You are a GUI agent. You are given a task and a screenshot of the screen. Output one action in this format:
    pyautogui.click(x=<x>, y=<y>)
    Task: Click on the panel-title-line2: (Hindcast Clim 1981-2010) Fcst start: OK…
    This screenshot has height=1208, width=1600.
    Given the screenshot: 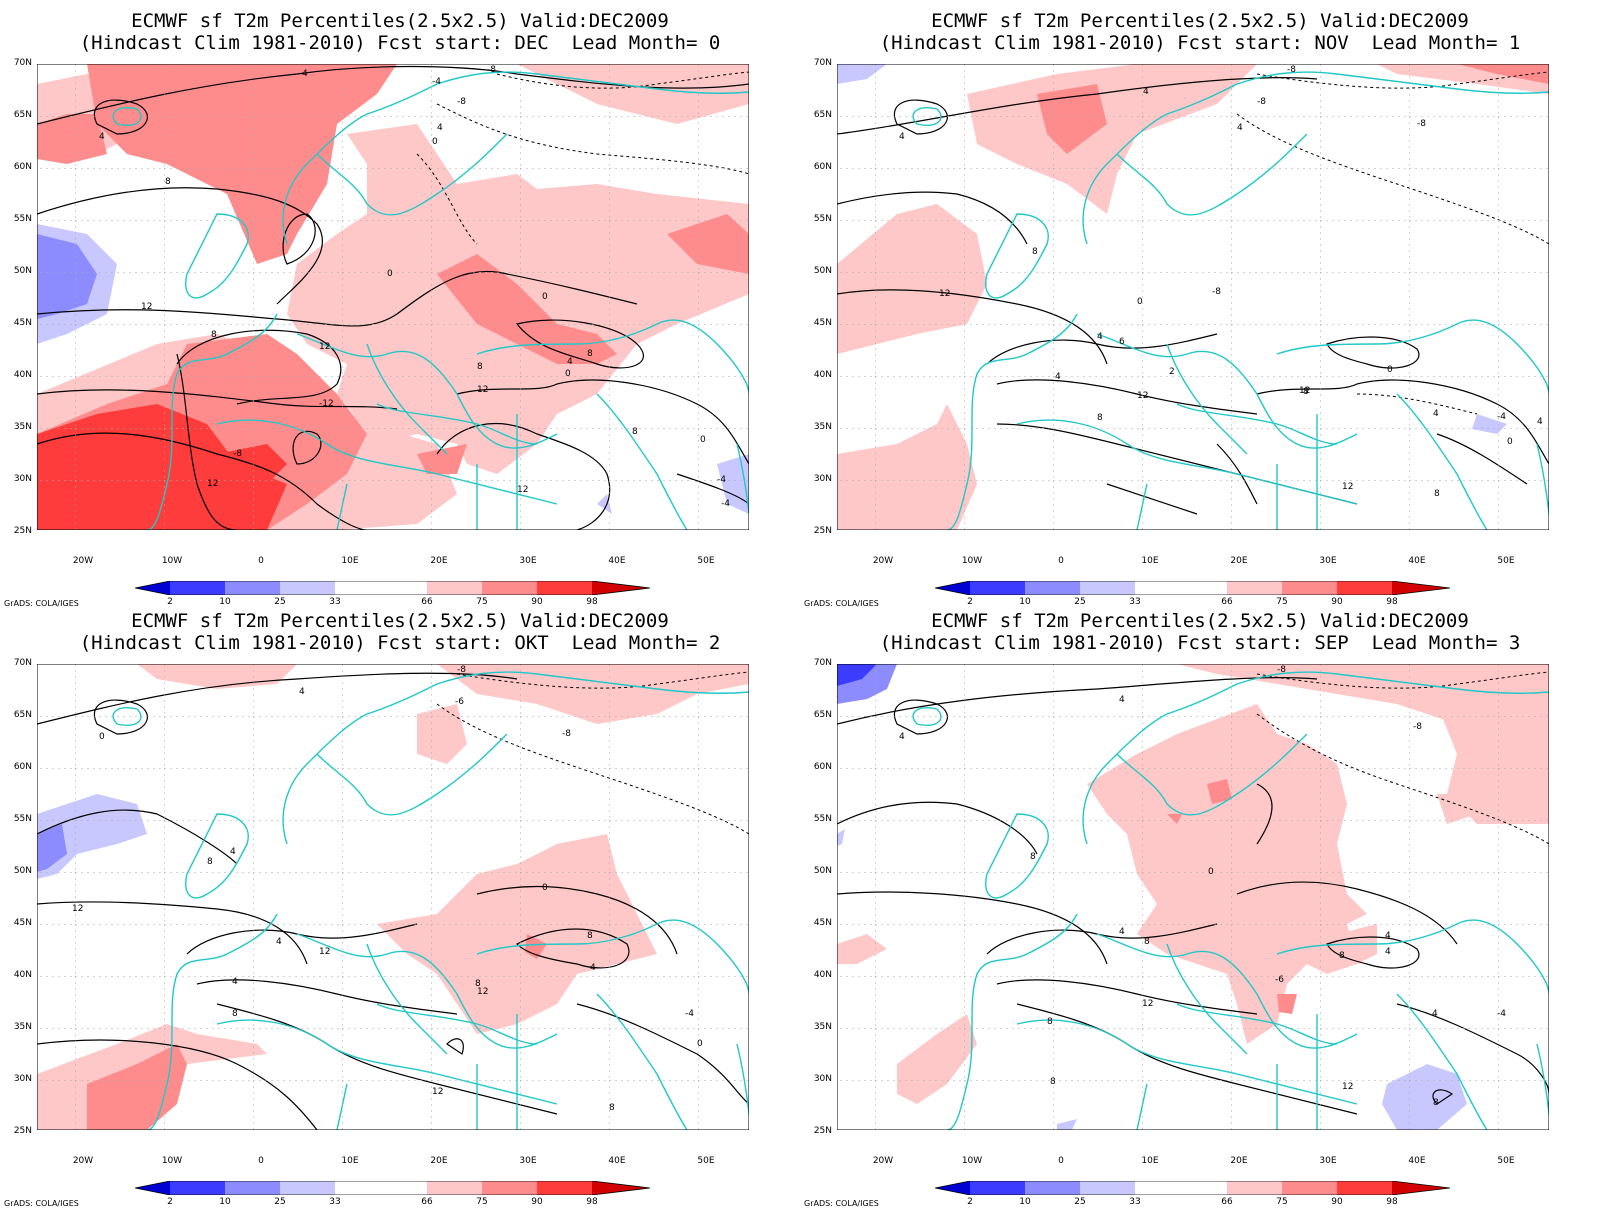 What is the action you would take?
    pyautogui.click(x=400, y=643)
    